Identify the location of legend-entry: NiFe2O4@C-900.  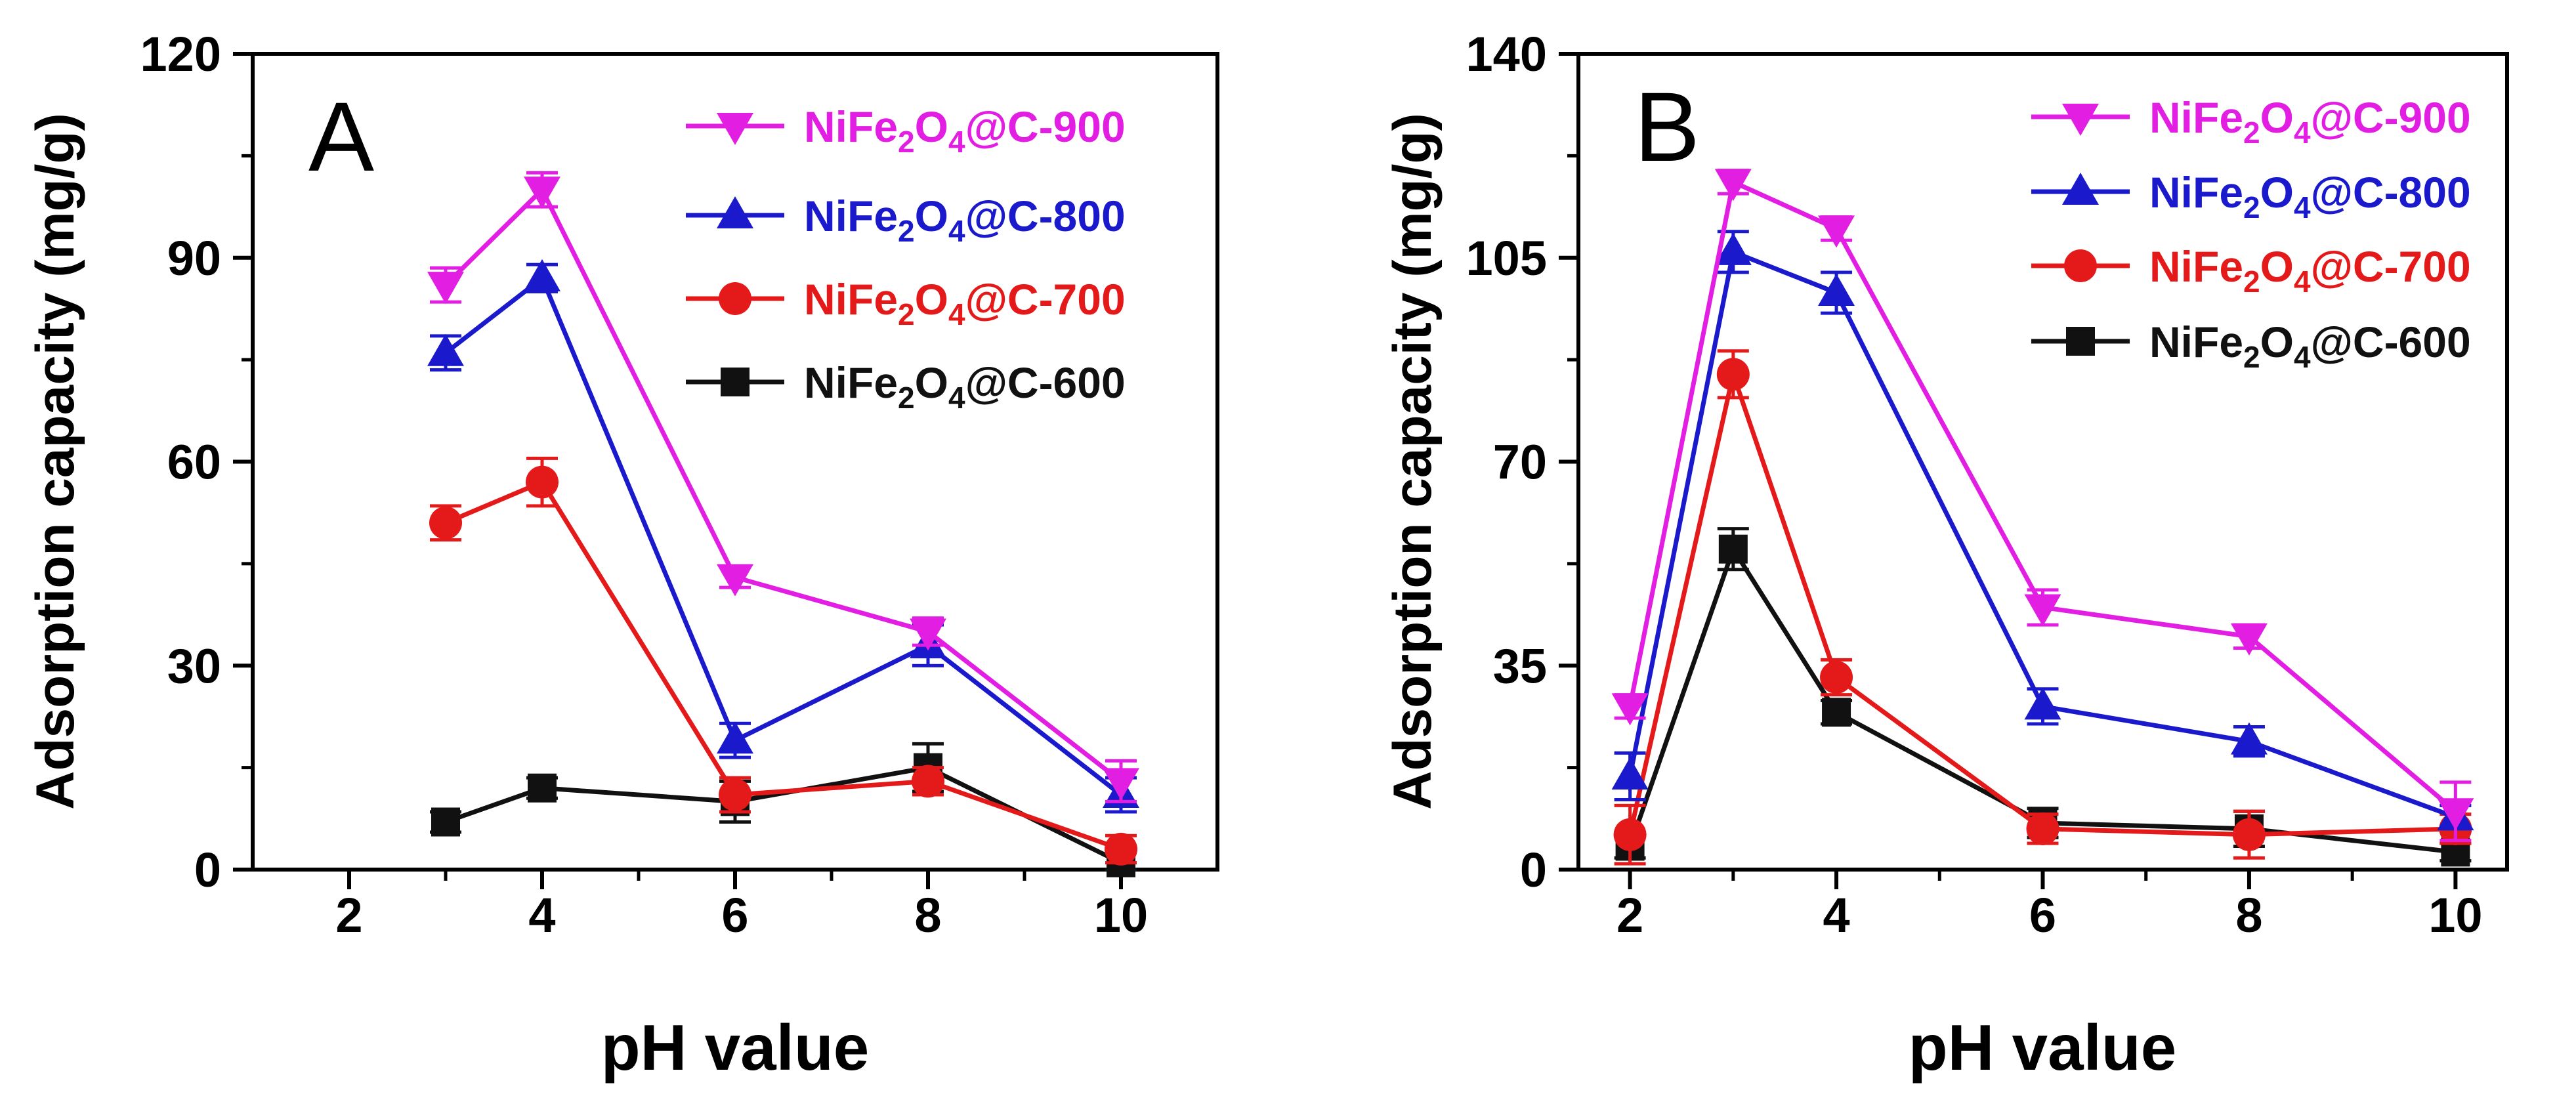
(906, 130).